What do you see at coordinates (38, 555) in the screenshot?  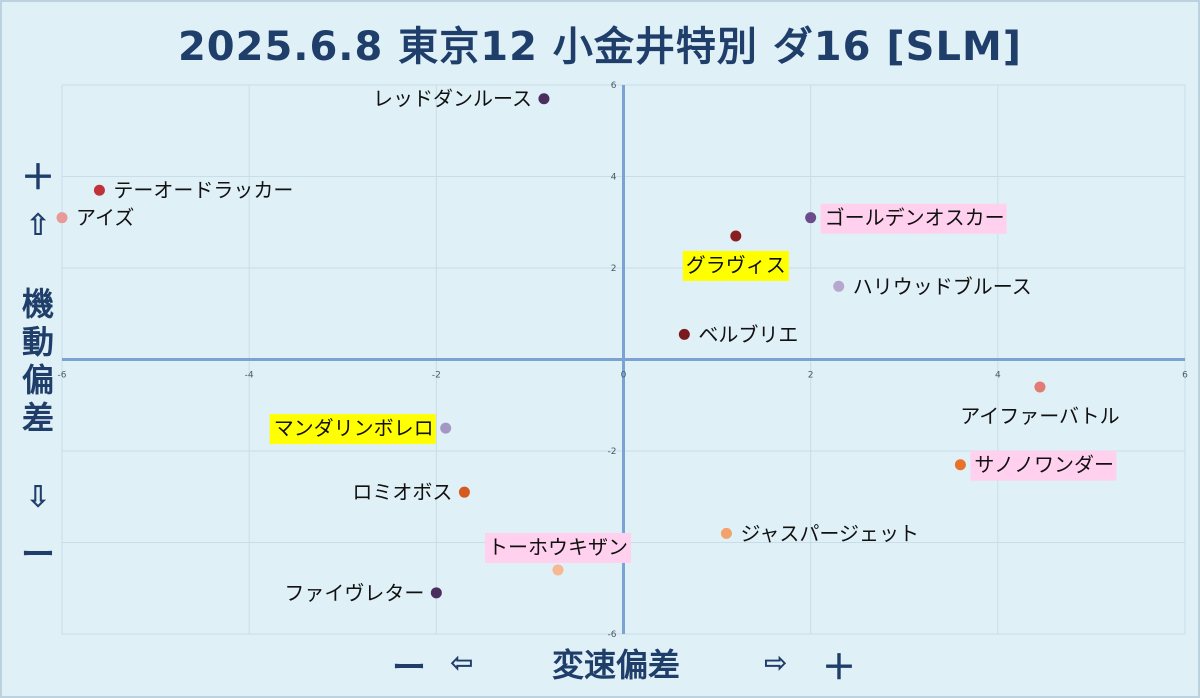 I see `y-axis-minus-sign: ー` at bounding box center [38, 555].